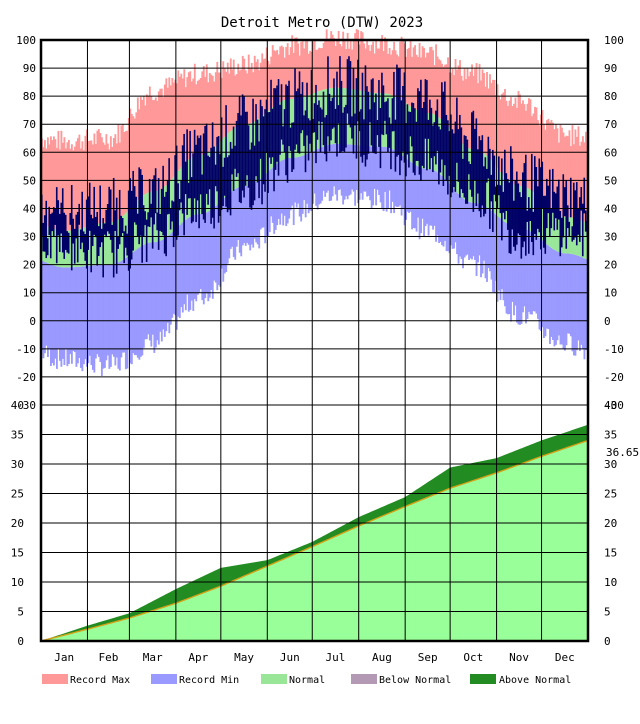  What do you see at coordinates (336, 657) in the screenshot?
I see `x-tick-month: Jul` at bounding box center [336, 657].